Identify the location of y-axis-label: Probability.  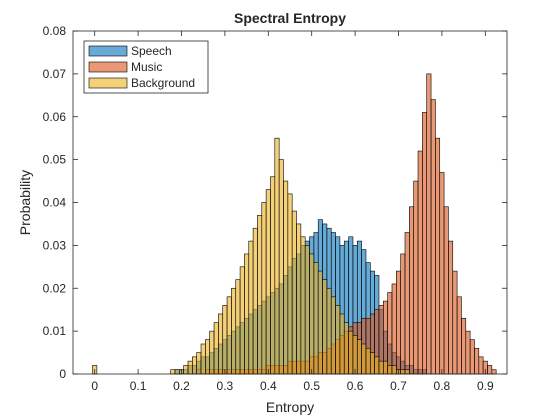
(25, 202).